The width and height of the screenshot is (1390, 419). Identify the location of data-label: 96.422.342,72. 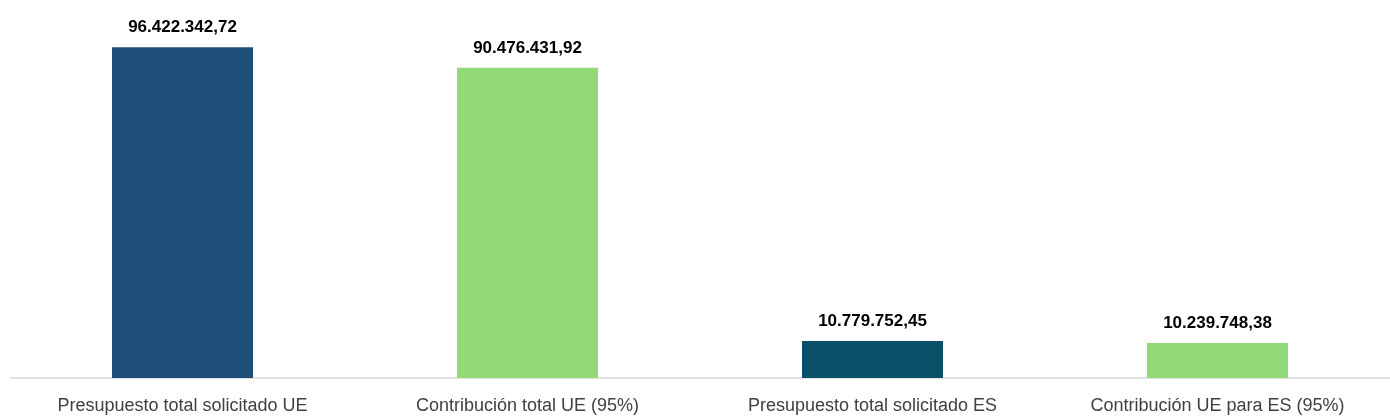
(182, 27).